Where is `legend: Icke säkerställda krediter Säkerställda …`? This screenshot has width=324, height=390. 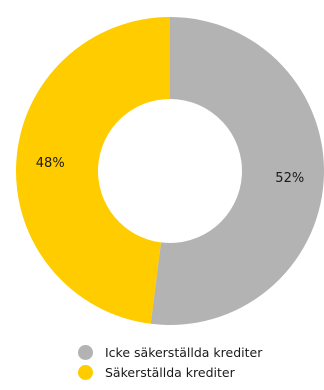 legend: Icke säkerställda krediter Säkerställda … is located at coordinates (170, 362).